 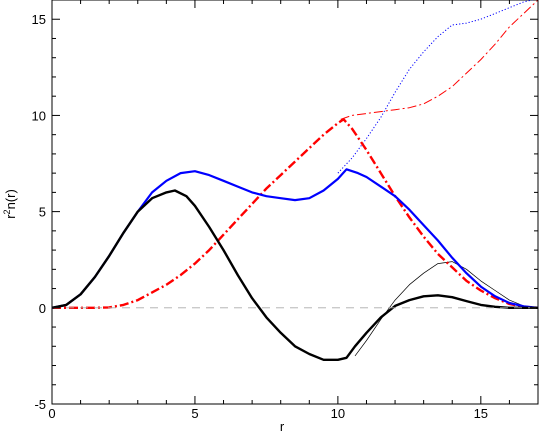 What do you see at coordinates (42, 212) in the screenshot?
I see `y-tick-label-5: 5` at bounding box center [42, 212].